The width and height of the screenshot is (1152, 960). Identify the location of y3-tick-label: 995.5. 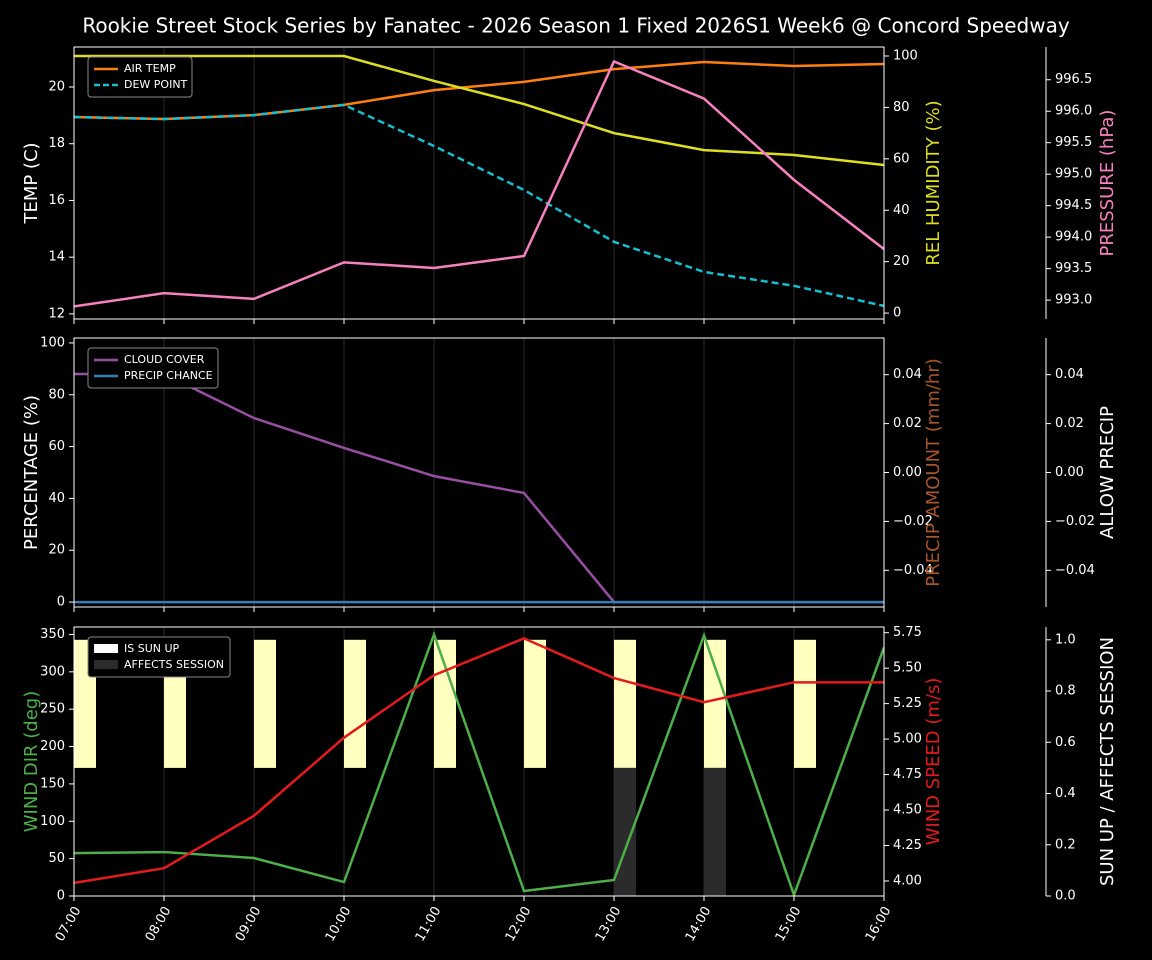
(1073, 142).